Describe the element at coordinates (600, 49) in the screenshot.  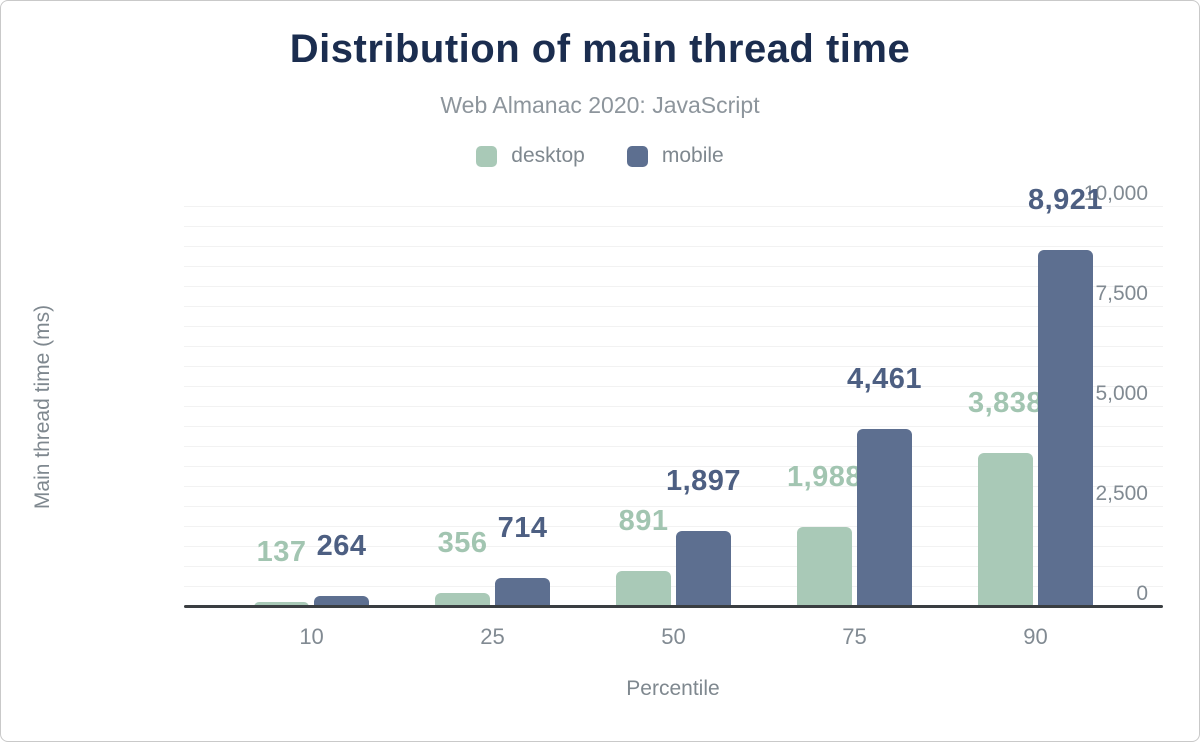
I see `chart-title: Distribution of main thread time` at that location.